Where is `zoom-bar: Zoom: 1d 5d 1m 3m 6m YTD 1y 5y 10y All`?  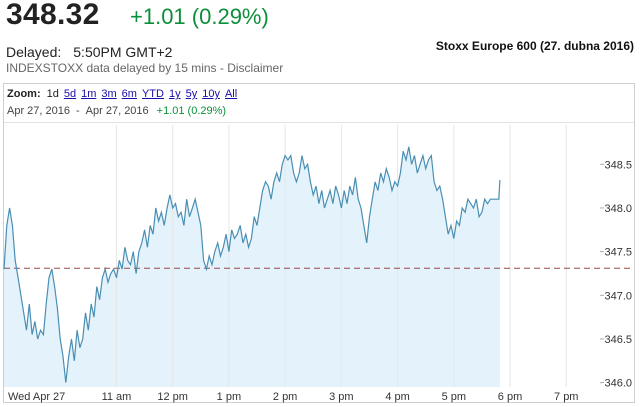
zoom-bar: Zoom: 1d 5d 1m 3m 6m YTD 1y 5y 10y All is located at coordinates (124, 94).